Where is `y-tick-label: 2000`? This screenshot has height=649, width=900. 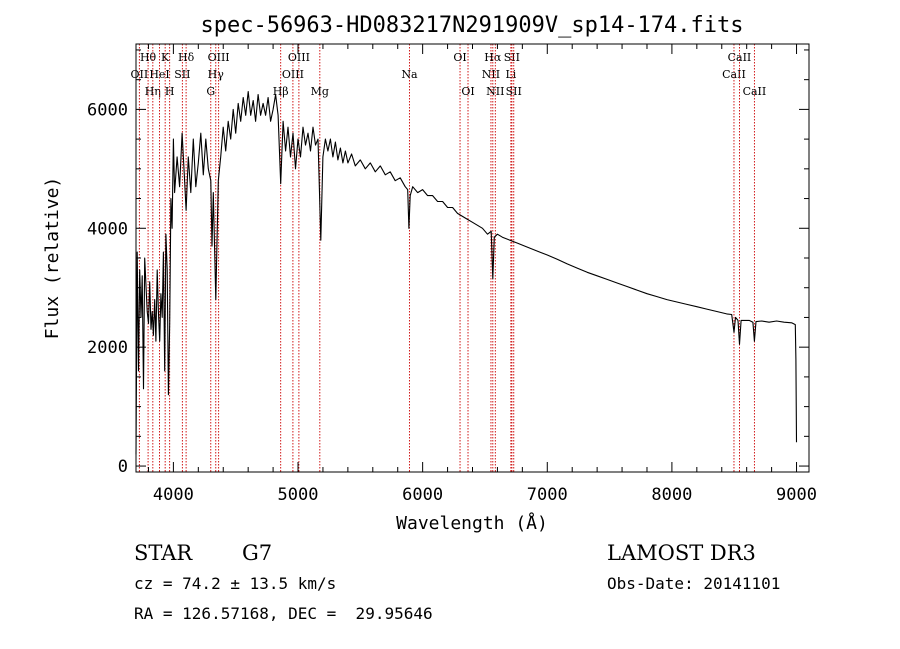
y-tick-label: 2000 is located at coordinates (107, 348).